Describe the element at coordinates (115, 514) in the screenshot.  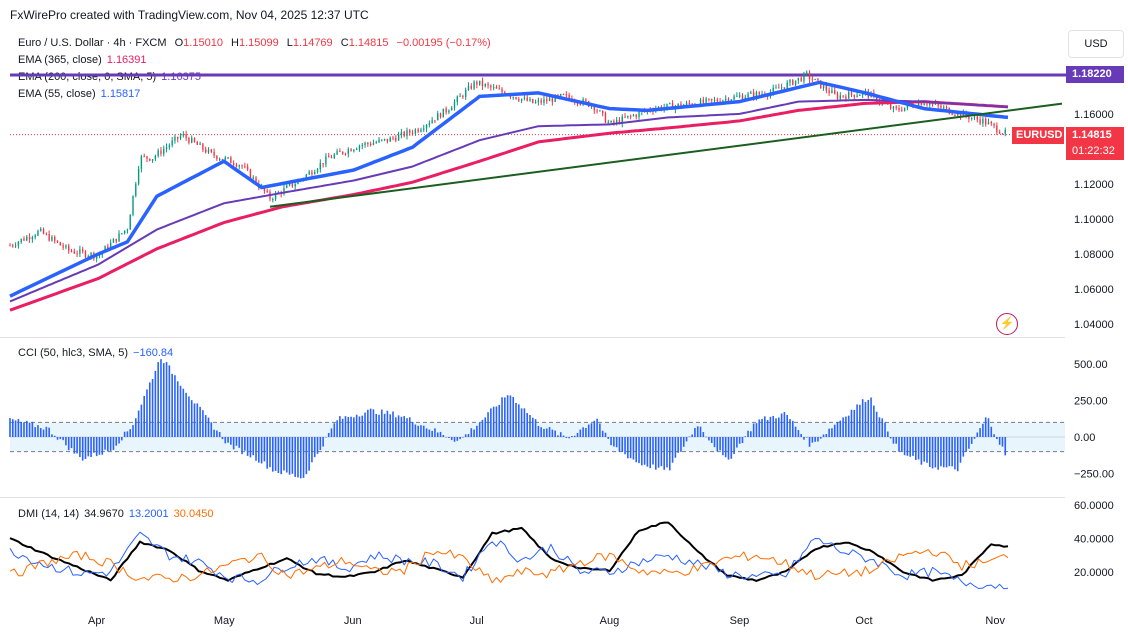
I see `dmi-legend: DMI (14, 14) 34.9670 13.2001 30.0450` at that location.